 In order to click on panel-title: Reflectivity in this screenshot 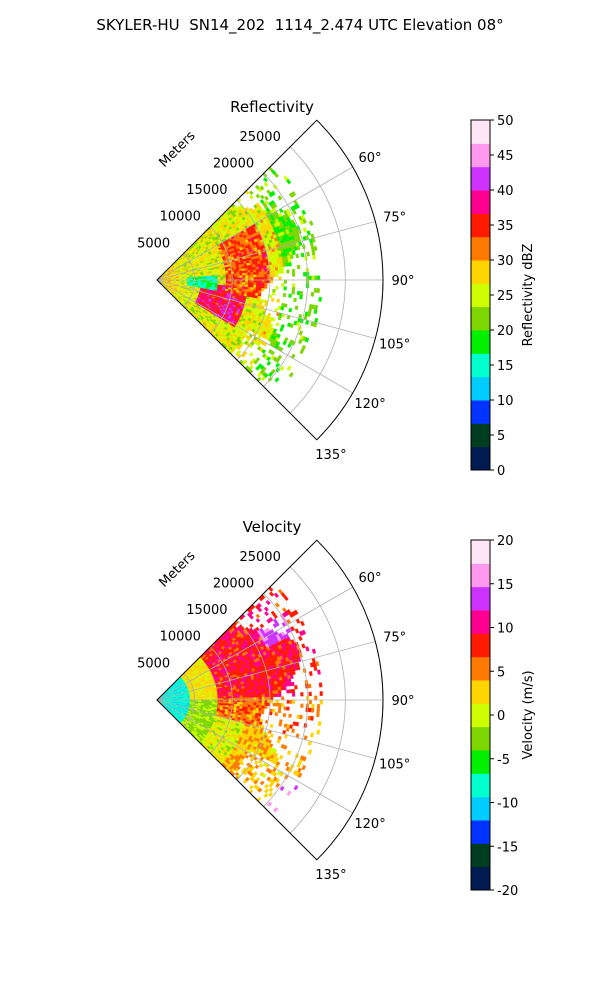, I will do `click(272, 107)`.